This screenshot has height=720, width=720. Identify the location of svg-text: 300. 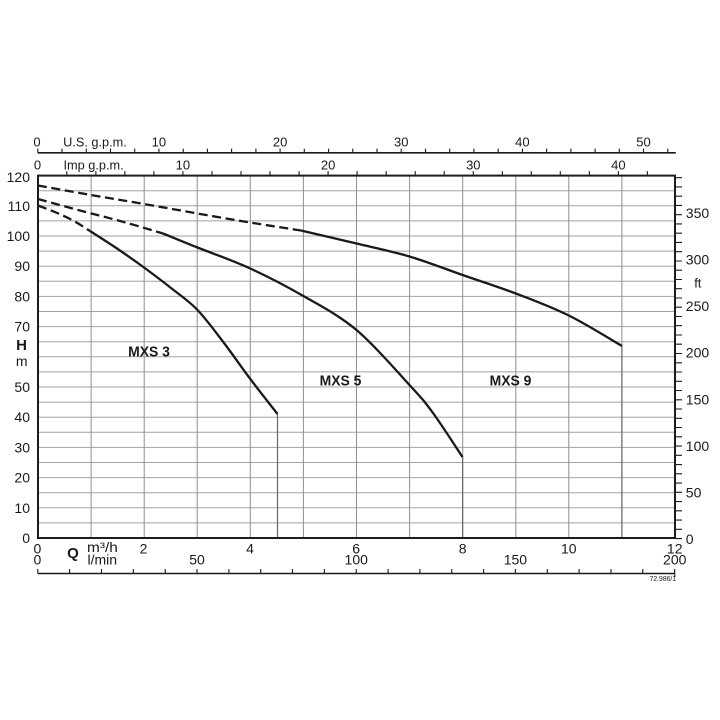
(698, 259).